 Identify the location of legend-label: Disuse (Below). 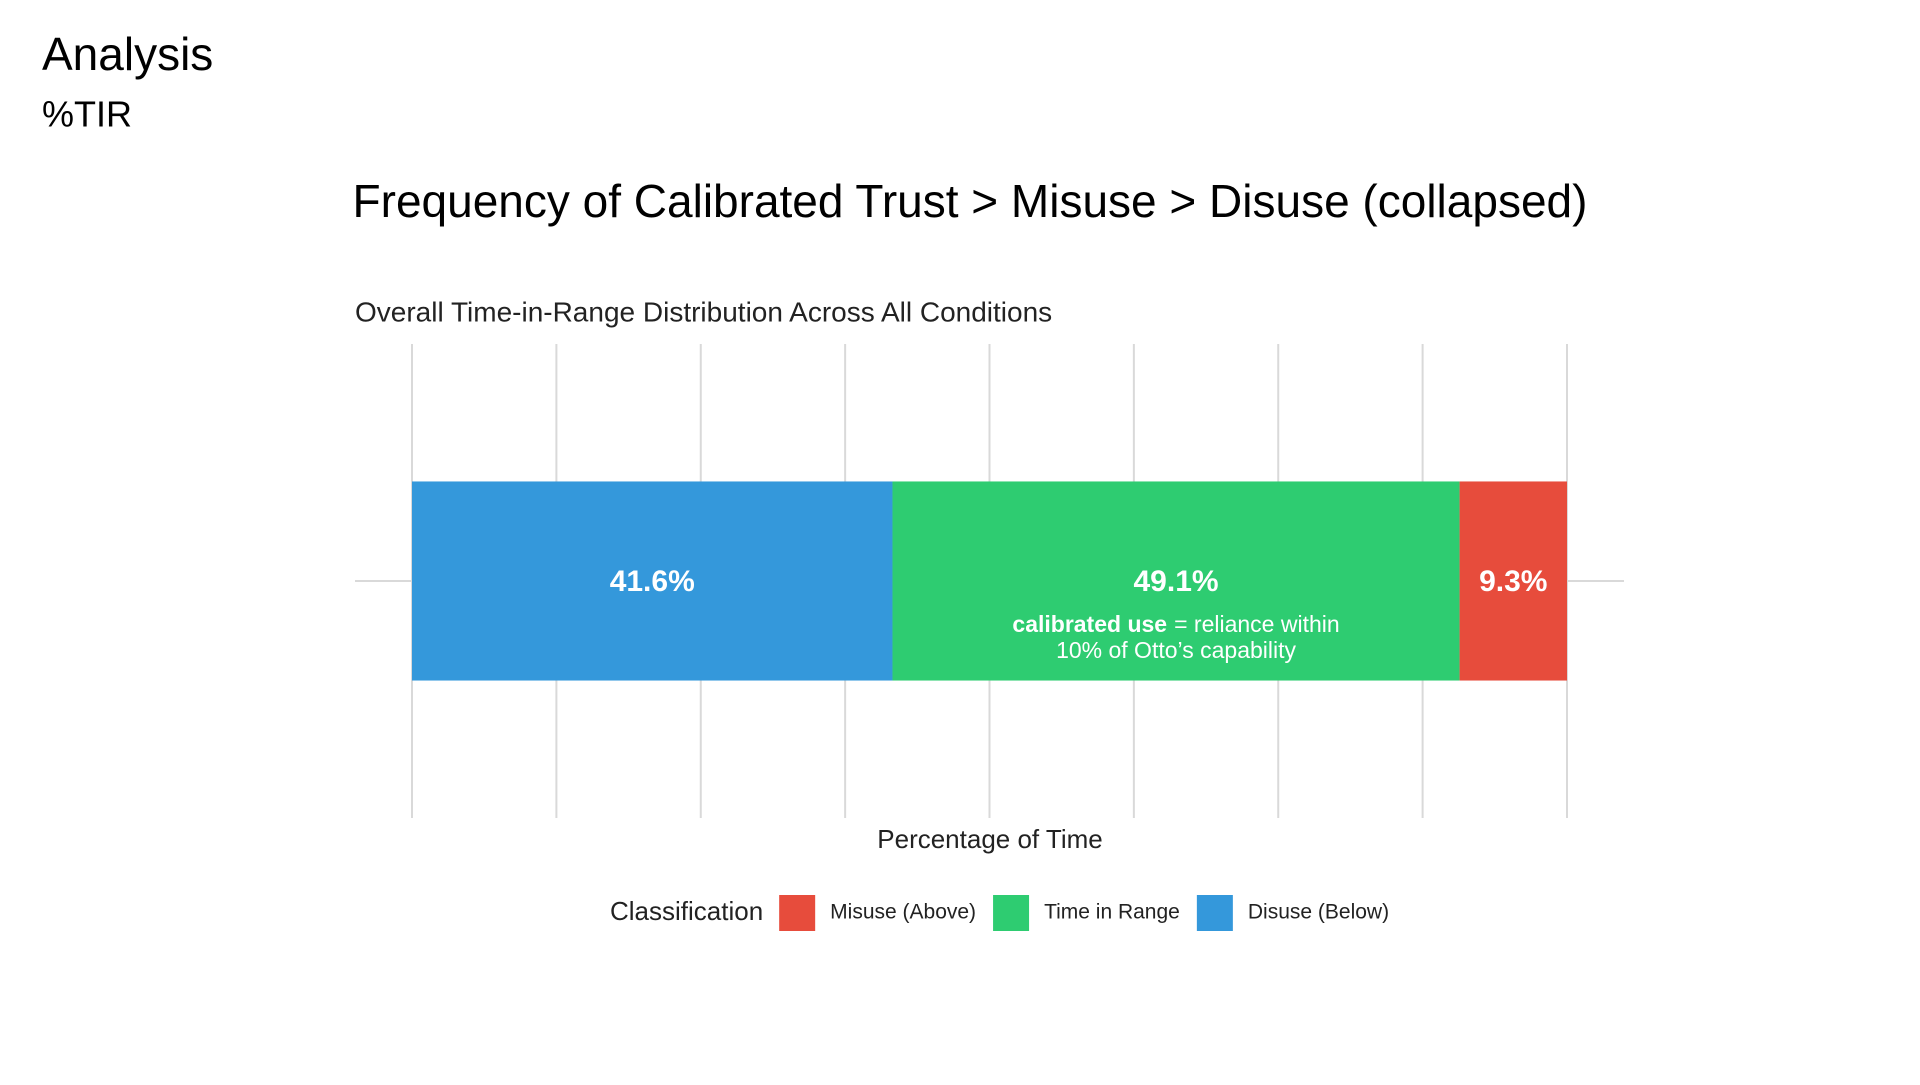
(1318, 912).